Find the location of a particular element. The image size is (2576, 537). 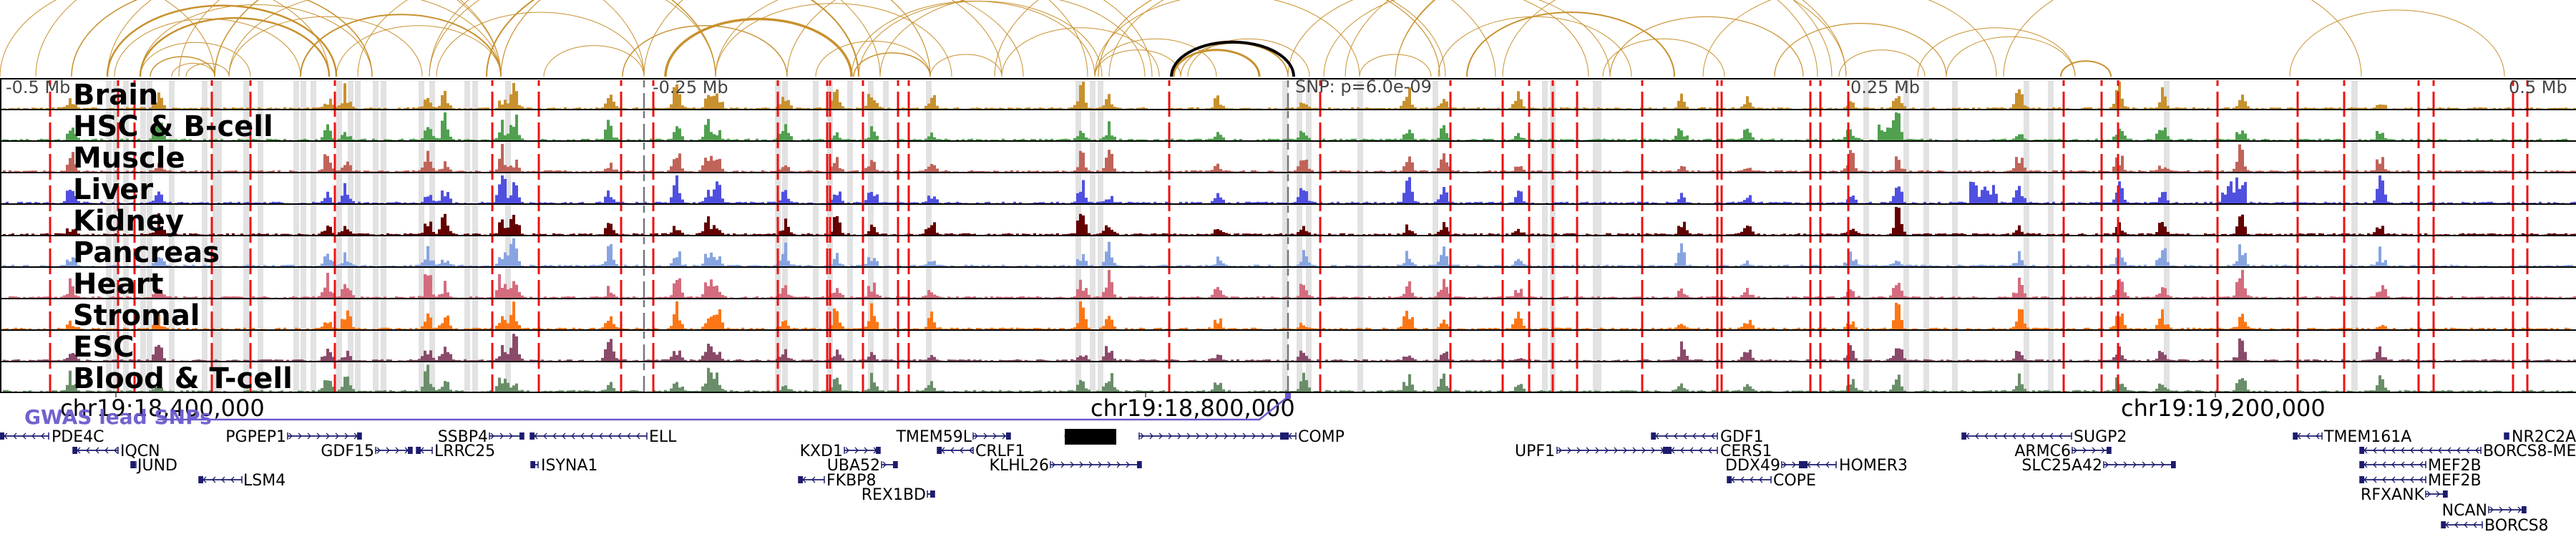

gene-borcs8: BORCS8 is located at coordinates (2495, 526).